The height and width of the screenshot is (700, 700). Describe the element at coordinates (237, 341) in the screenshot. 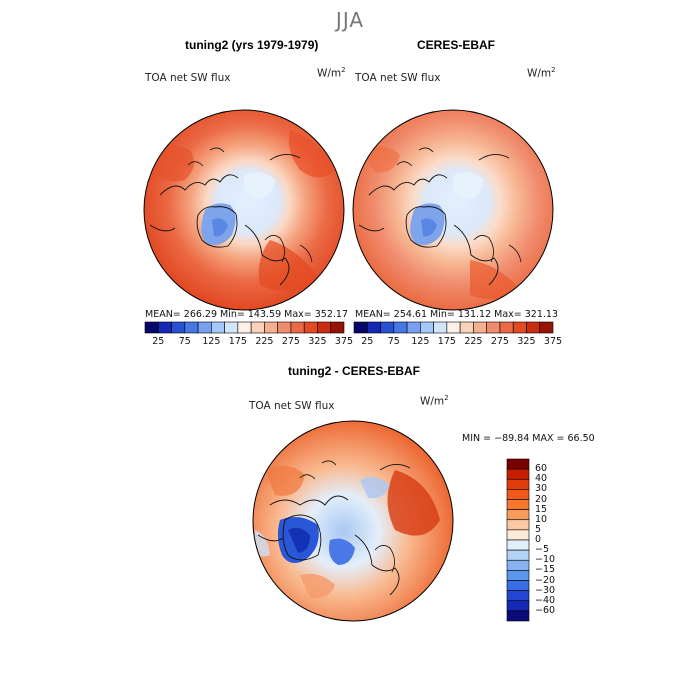

I see `model-colorbar-tick-label: 175` at that location.